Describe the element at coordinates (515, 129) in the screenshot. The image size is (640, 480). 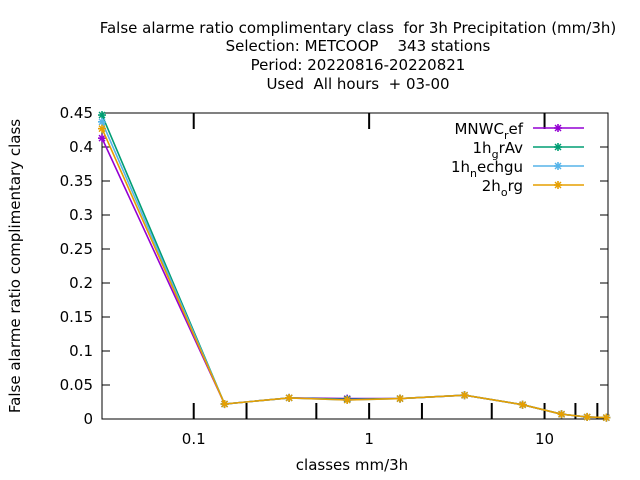
I see `legend-label-rest: ef` at that location.